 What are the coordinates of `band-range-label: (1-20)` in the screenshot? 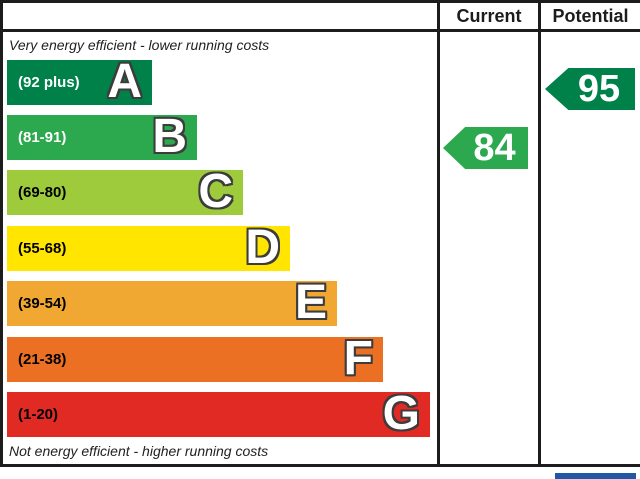 It's located at (38, 414).